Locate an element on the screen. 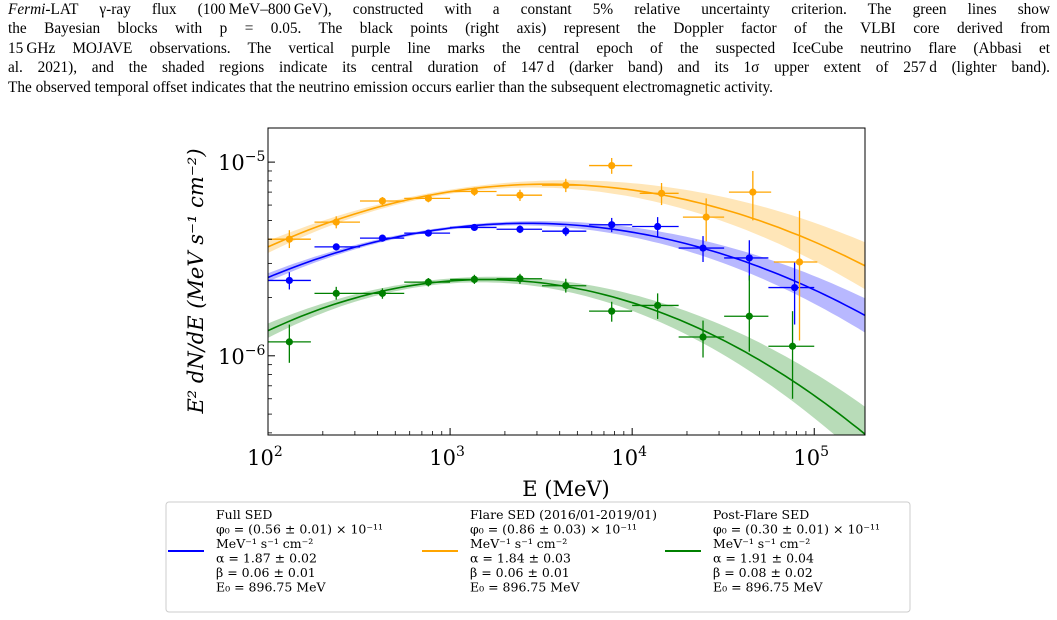 This screenshot has width=1057, height=620. legend-alpha: α = 1.87 ± 0.02 is located at coordinates (266, 558).